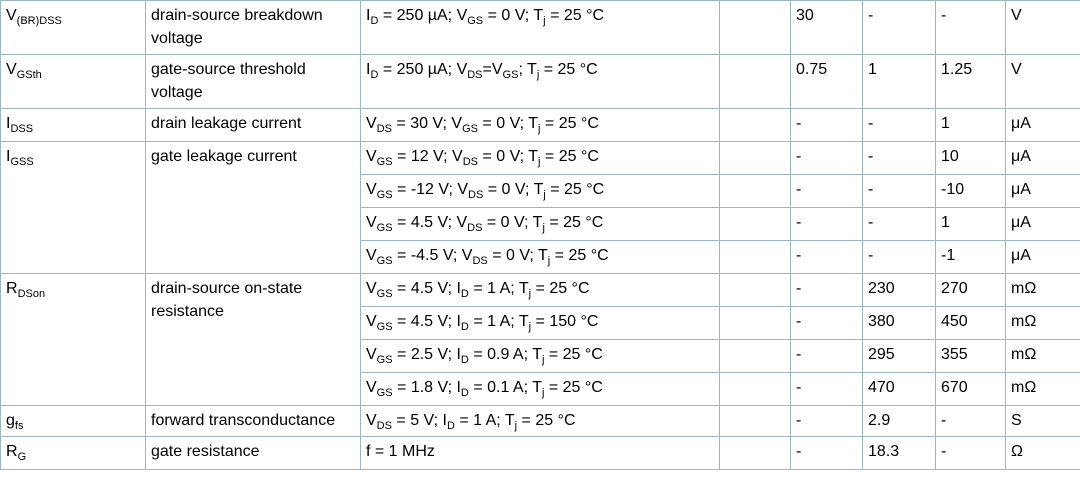 This screenshot has height=504, width=1080. What do you see at coordinates (1017, 451) in the screenshot?
I see `unit: Ω` at bounding box center [1017, 451].